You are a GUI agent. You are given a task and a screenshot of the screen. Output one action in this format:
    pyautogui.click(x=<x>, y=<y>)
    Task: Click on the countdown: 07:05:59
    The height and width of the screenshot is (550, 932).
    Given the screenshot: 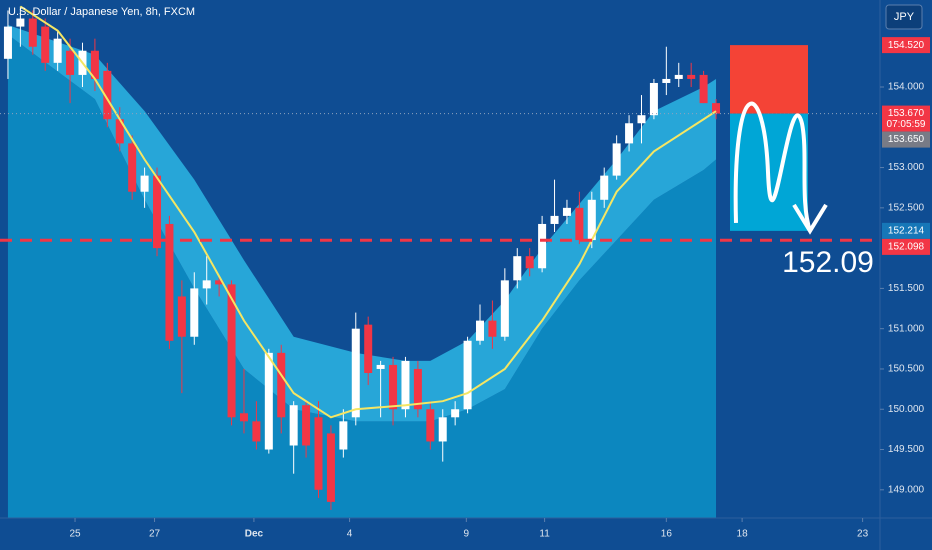 What is the action you would take?
    pyautogui.click(x=906, y=124)
    